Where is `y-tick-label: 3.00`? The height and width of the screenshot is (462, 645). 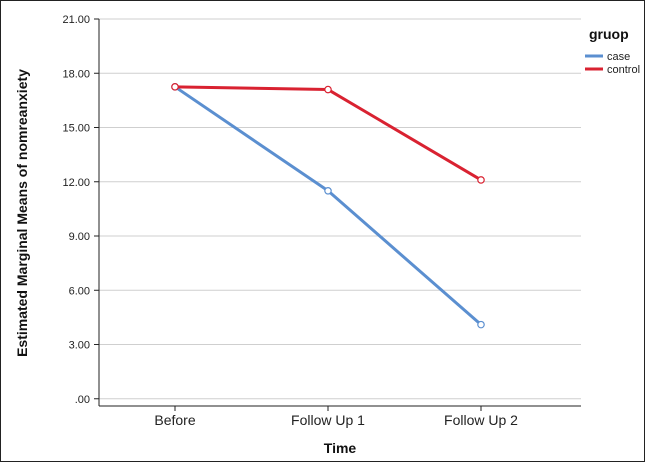 y-tick-label: 3.00 is located at coordinates (79, 346).